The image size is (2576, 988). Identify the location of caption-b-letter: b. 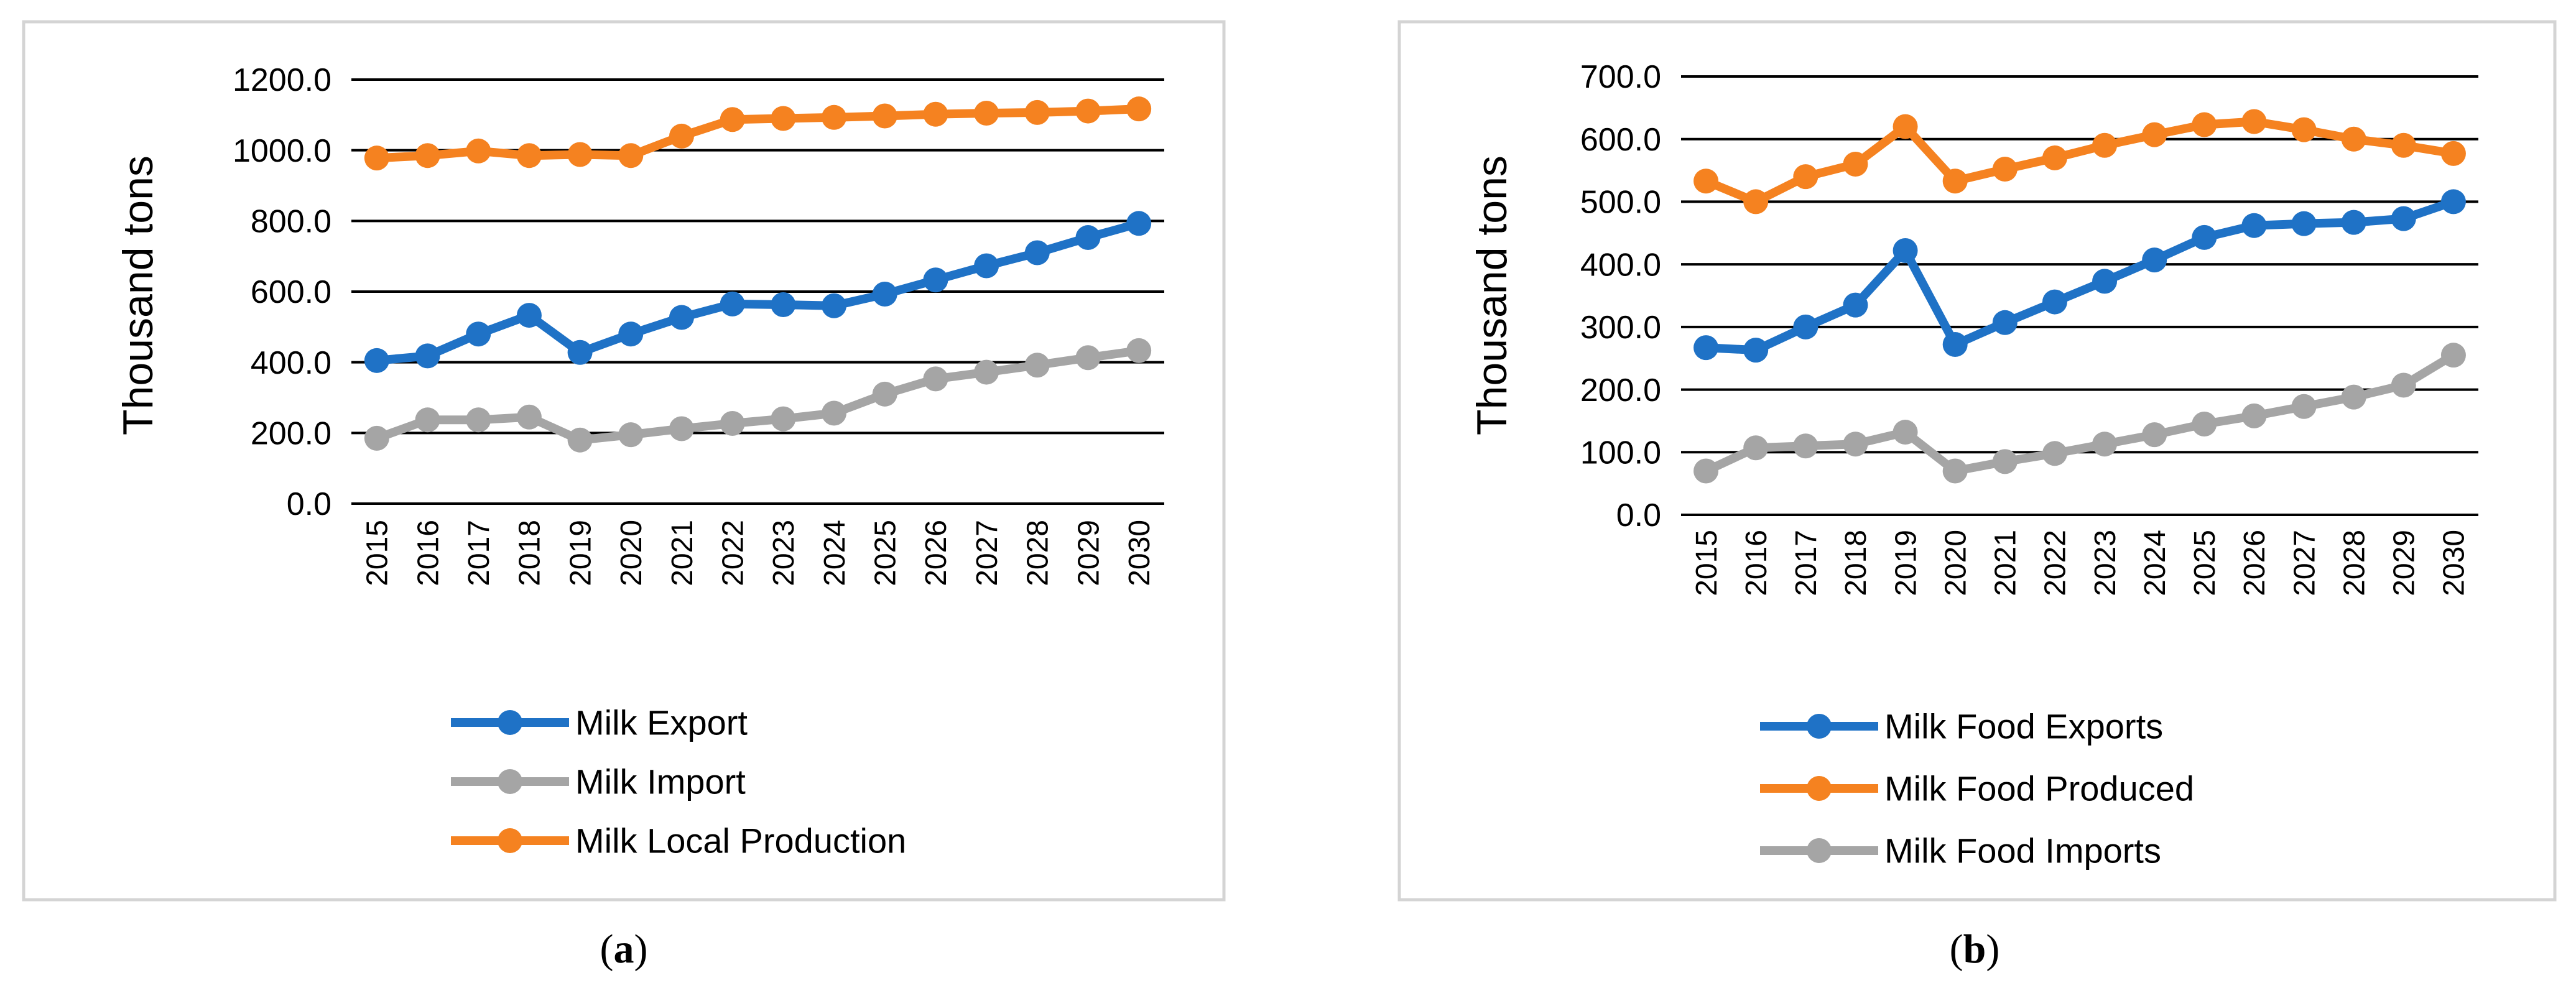
(1975, 949).